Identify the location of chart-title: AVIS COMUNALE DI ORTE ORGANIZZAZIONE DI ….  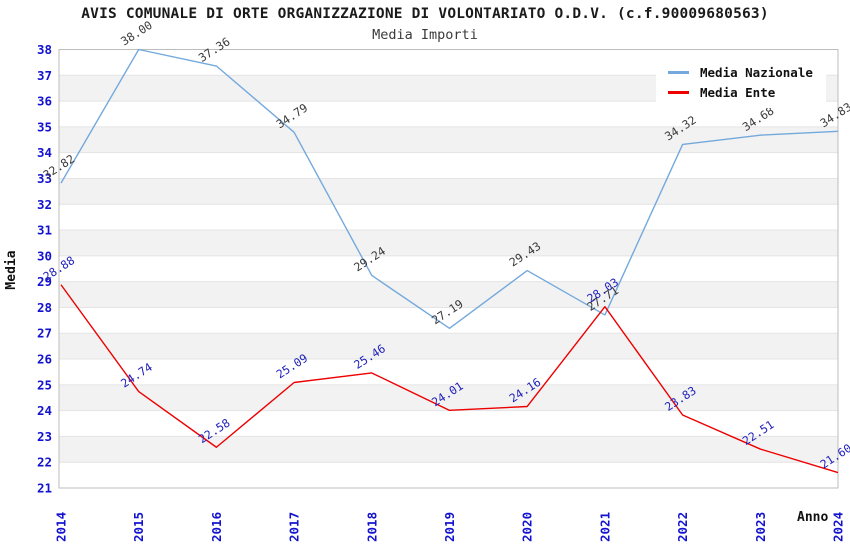
(425, 14).